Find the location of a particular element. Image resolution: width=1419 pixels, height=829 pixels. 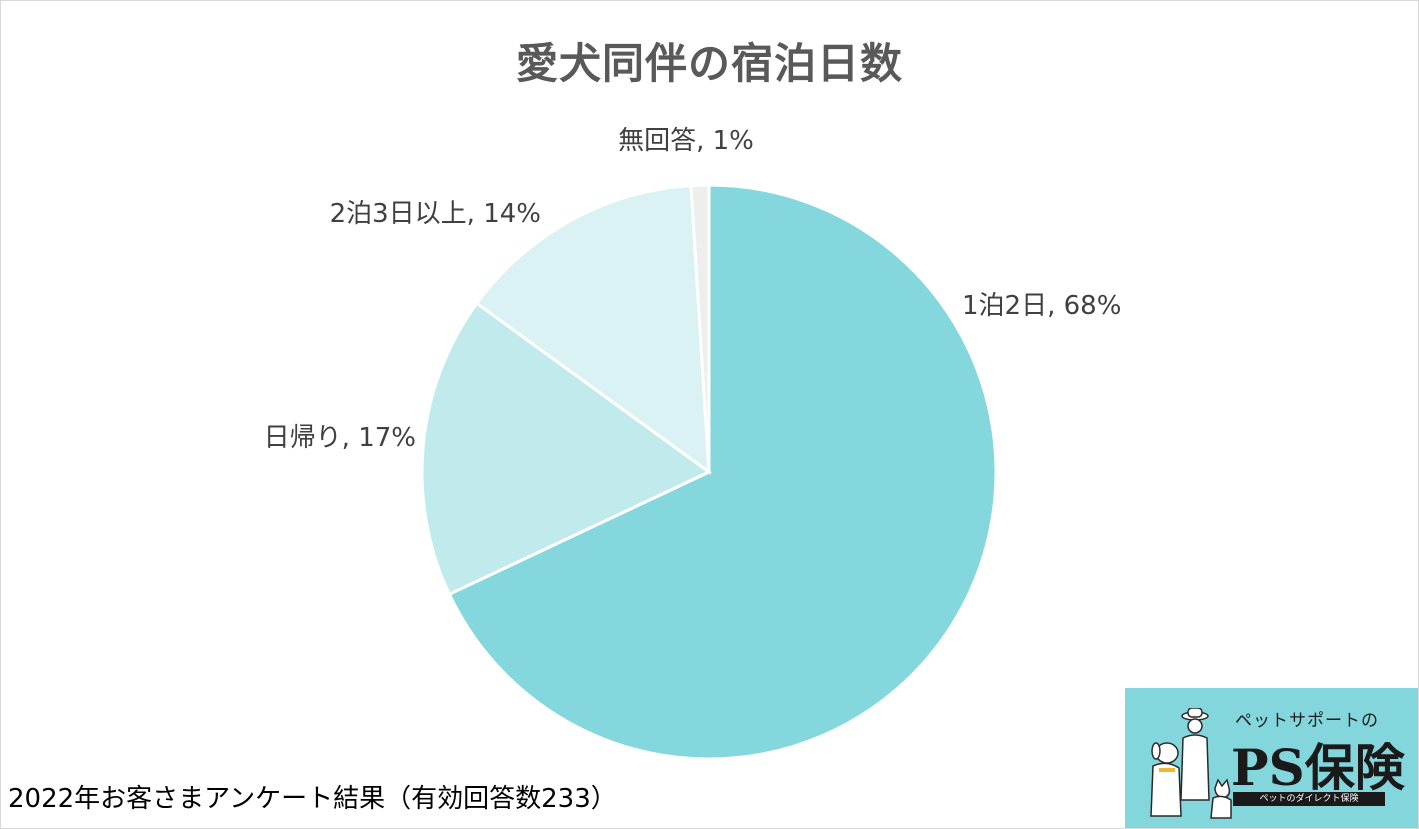

data-label-2: 日帰り, 17% is located at coordinates (340, 438).